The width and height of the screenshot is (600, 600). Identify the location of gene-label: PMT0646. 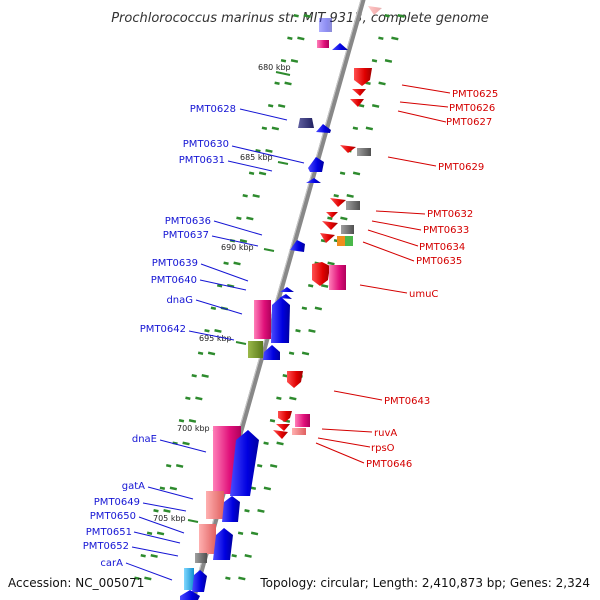
(389, 464).